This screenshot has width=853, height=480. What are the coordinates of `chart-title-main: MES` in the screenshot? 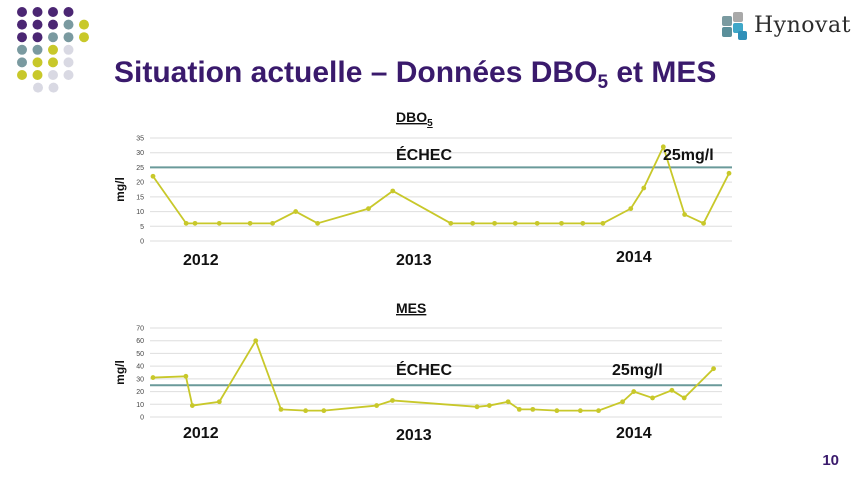 It's located at (411, 308).